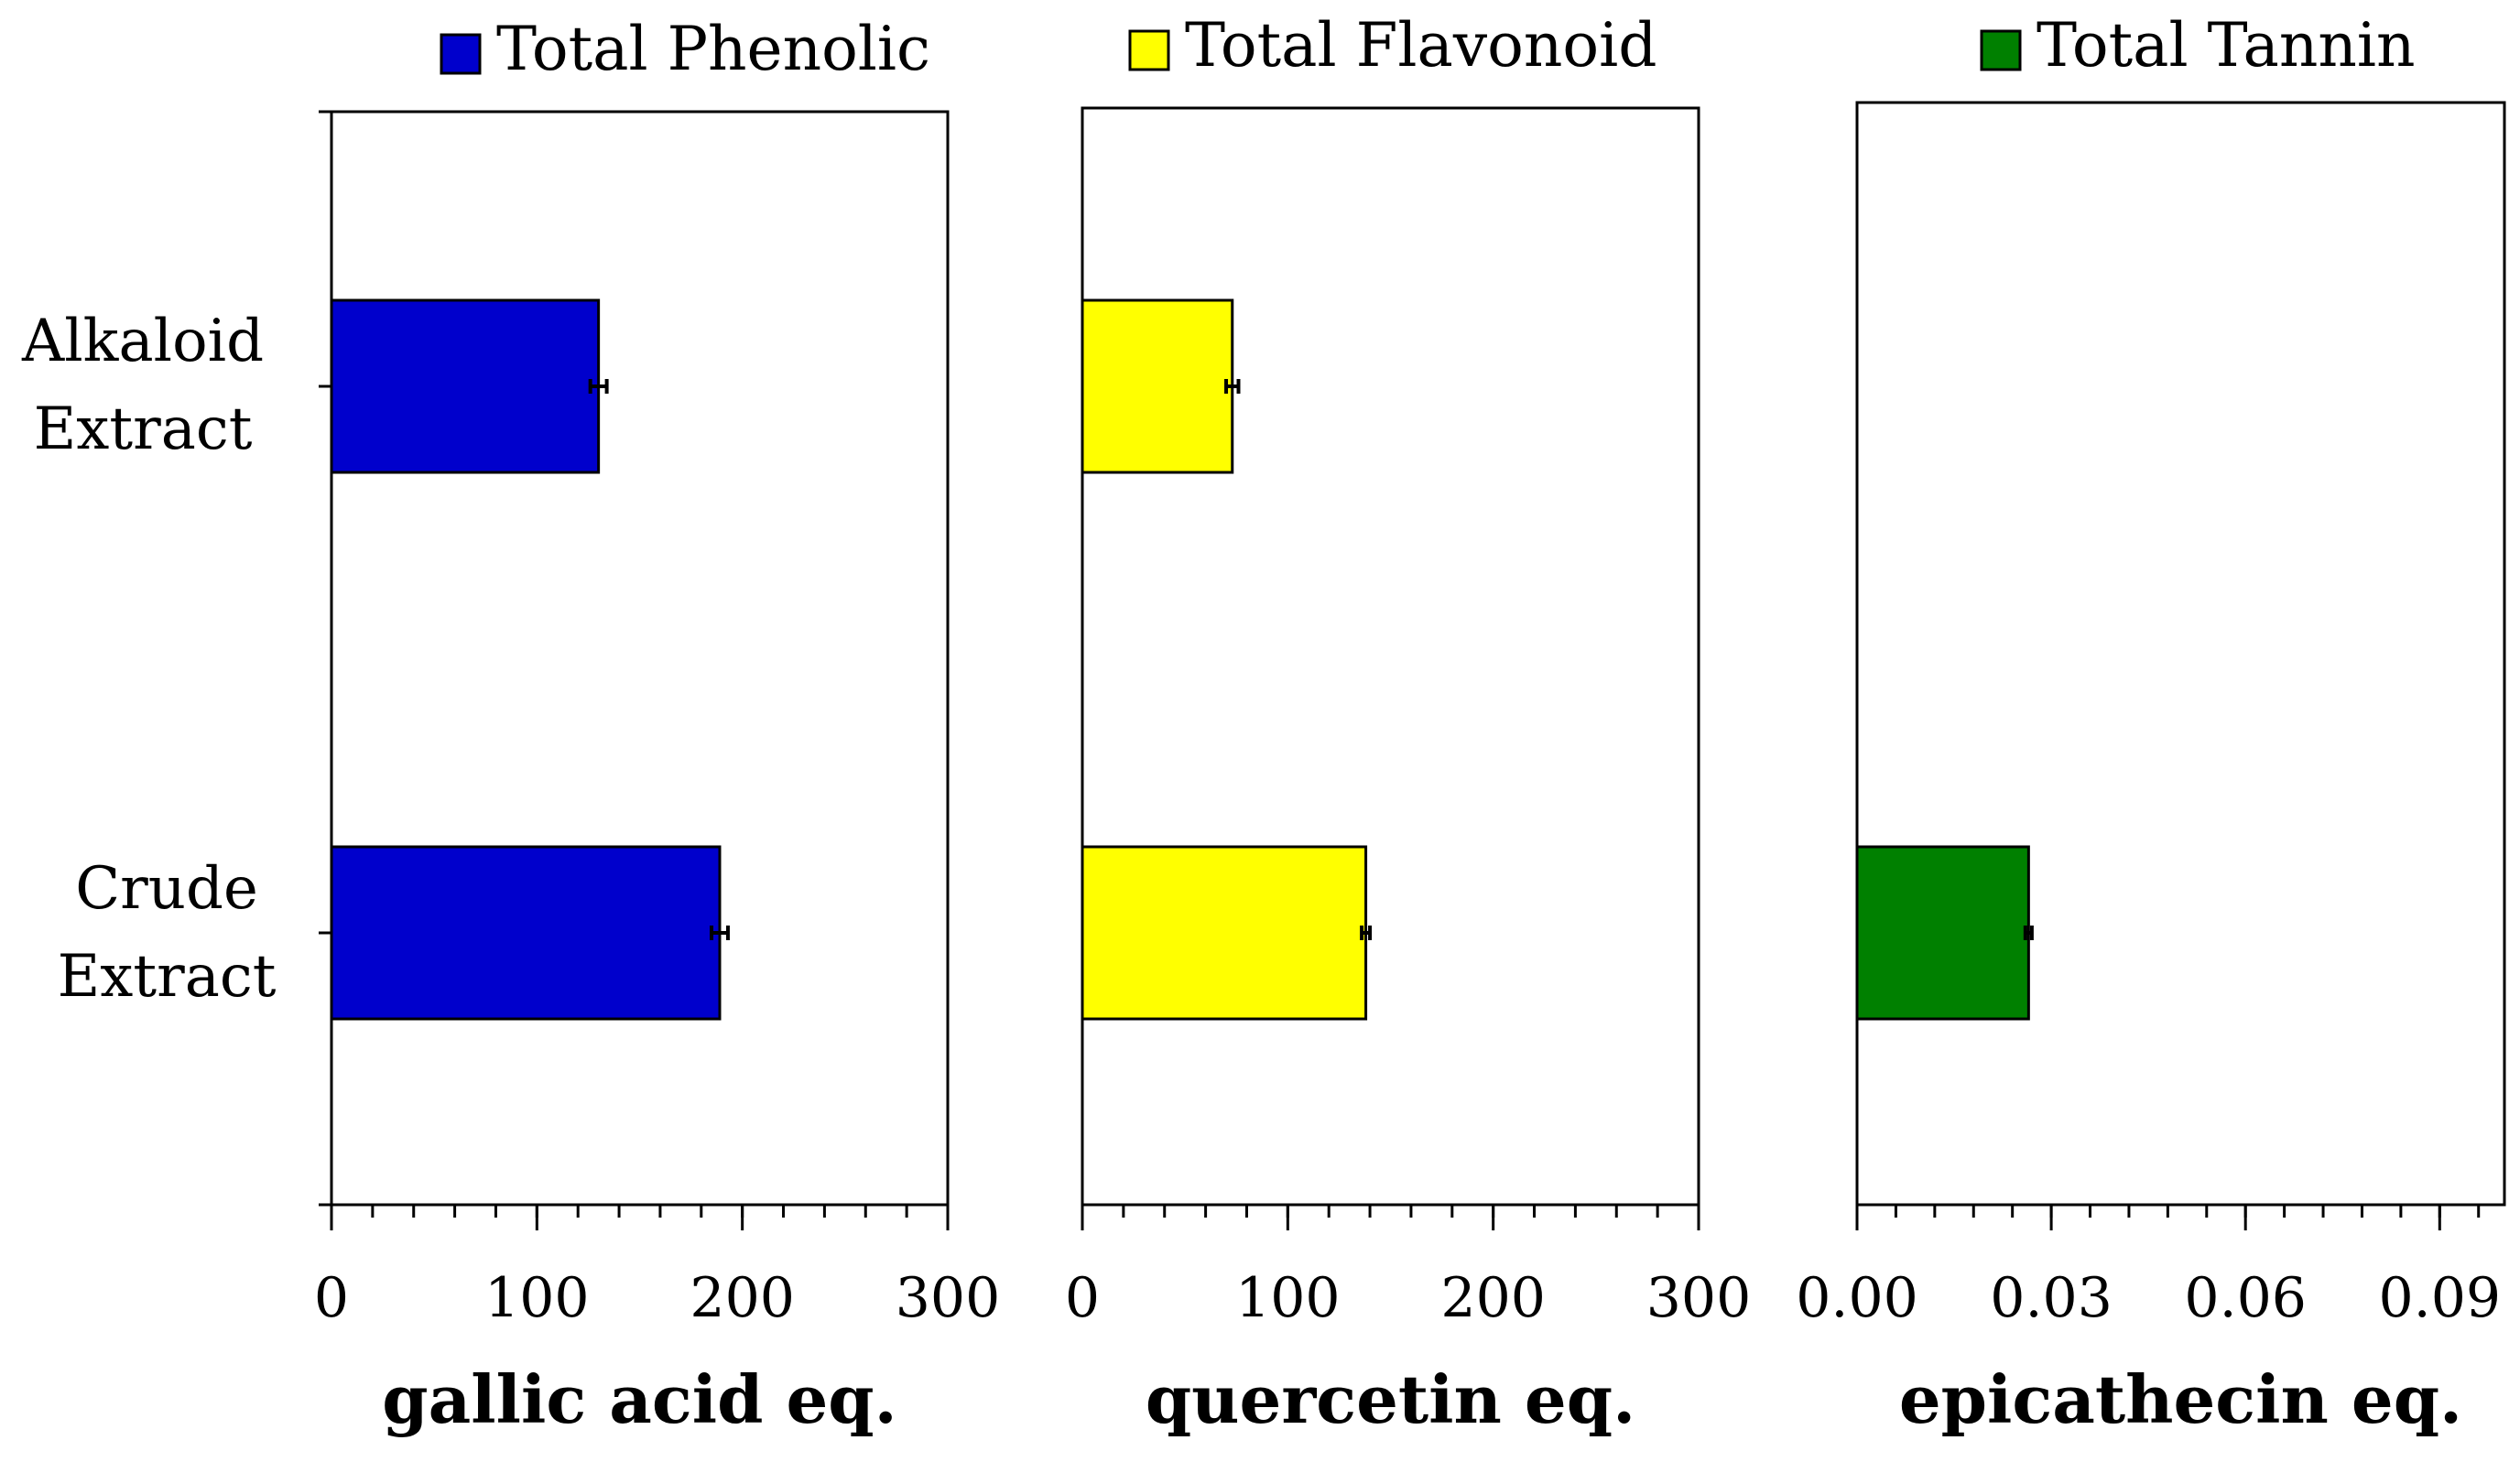 The height and width of the screenshot is (1462, 2520). What do you see at coordinates (2440, 1298) in the screenshot?
I see `x-tick-label: 0.09` at bounding box center [2440, 1298].